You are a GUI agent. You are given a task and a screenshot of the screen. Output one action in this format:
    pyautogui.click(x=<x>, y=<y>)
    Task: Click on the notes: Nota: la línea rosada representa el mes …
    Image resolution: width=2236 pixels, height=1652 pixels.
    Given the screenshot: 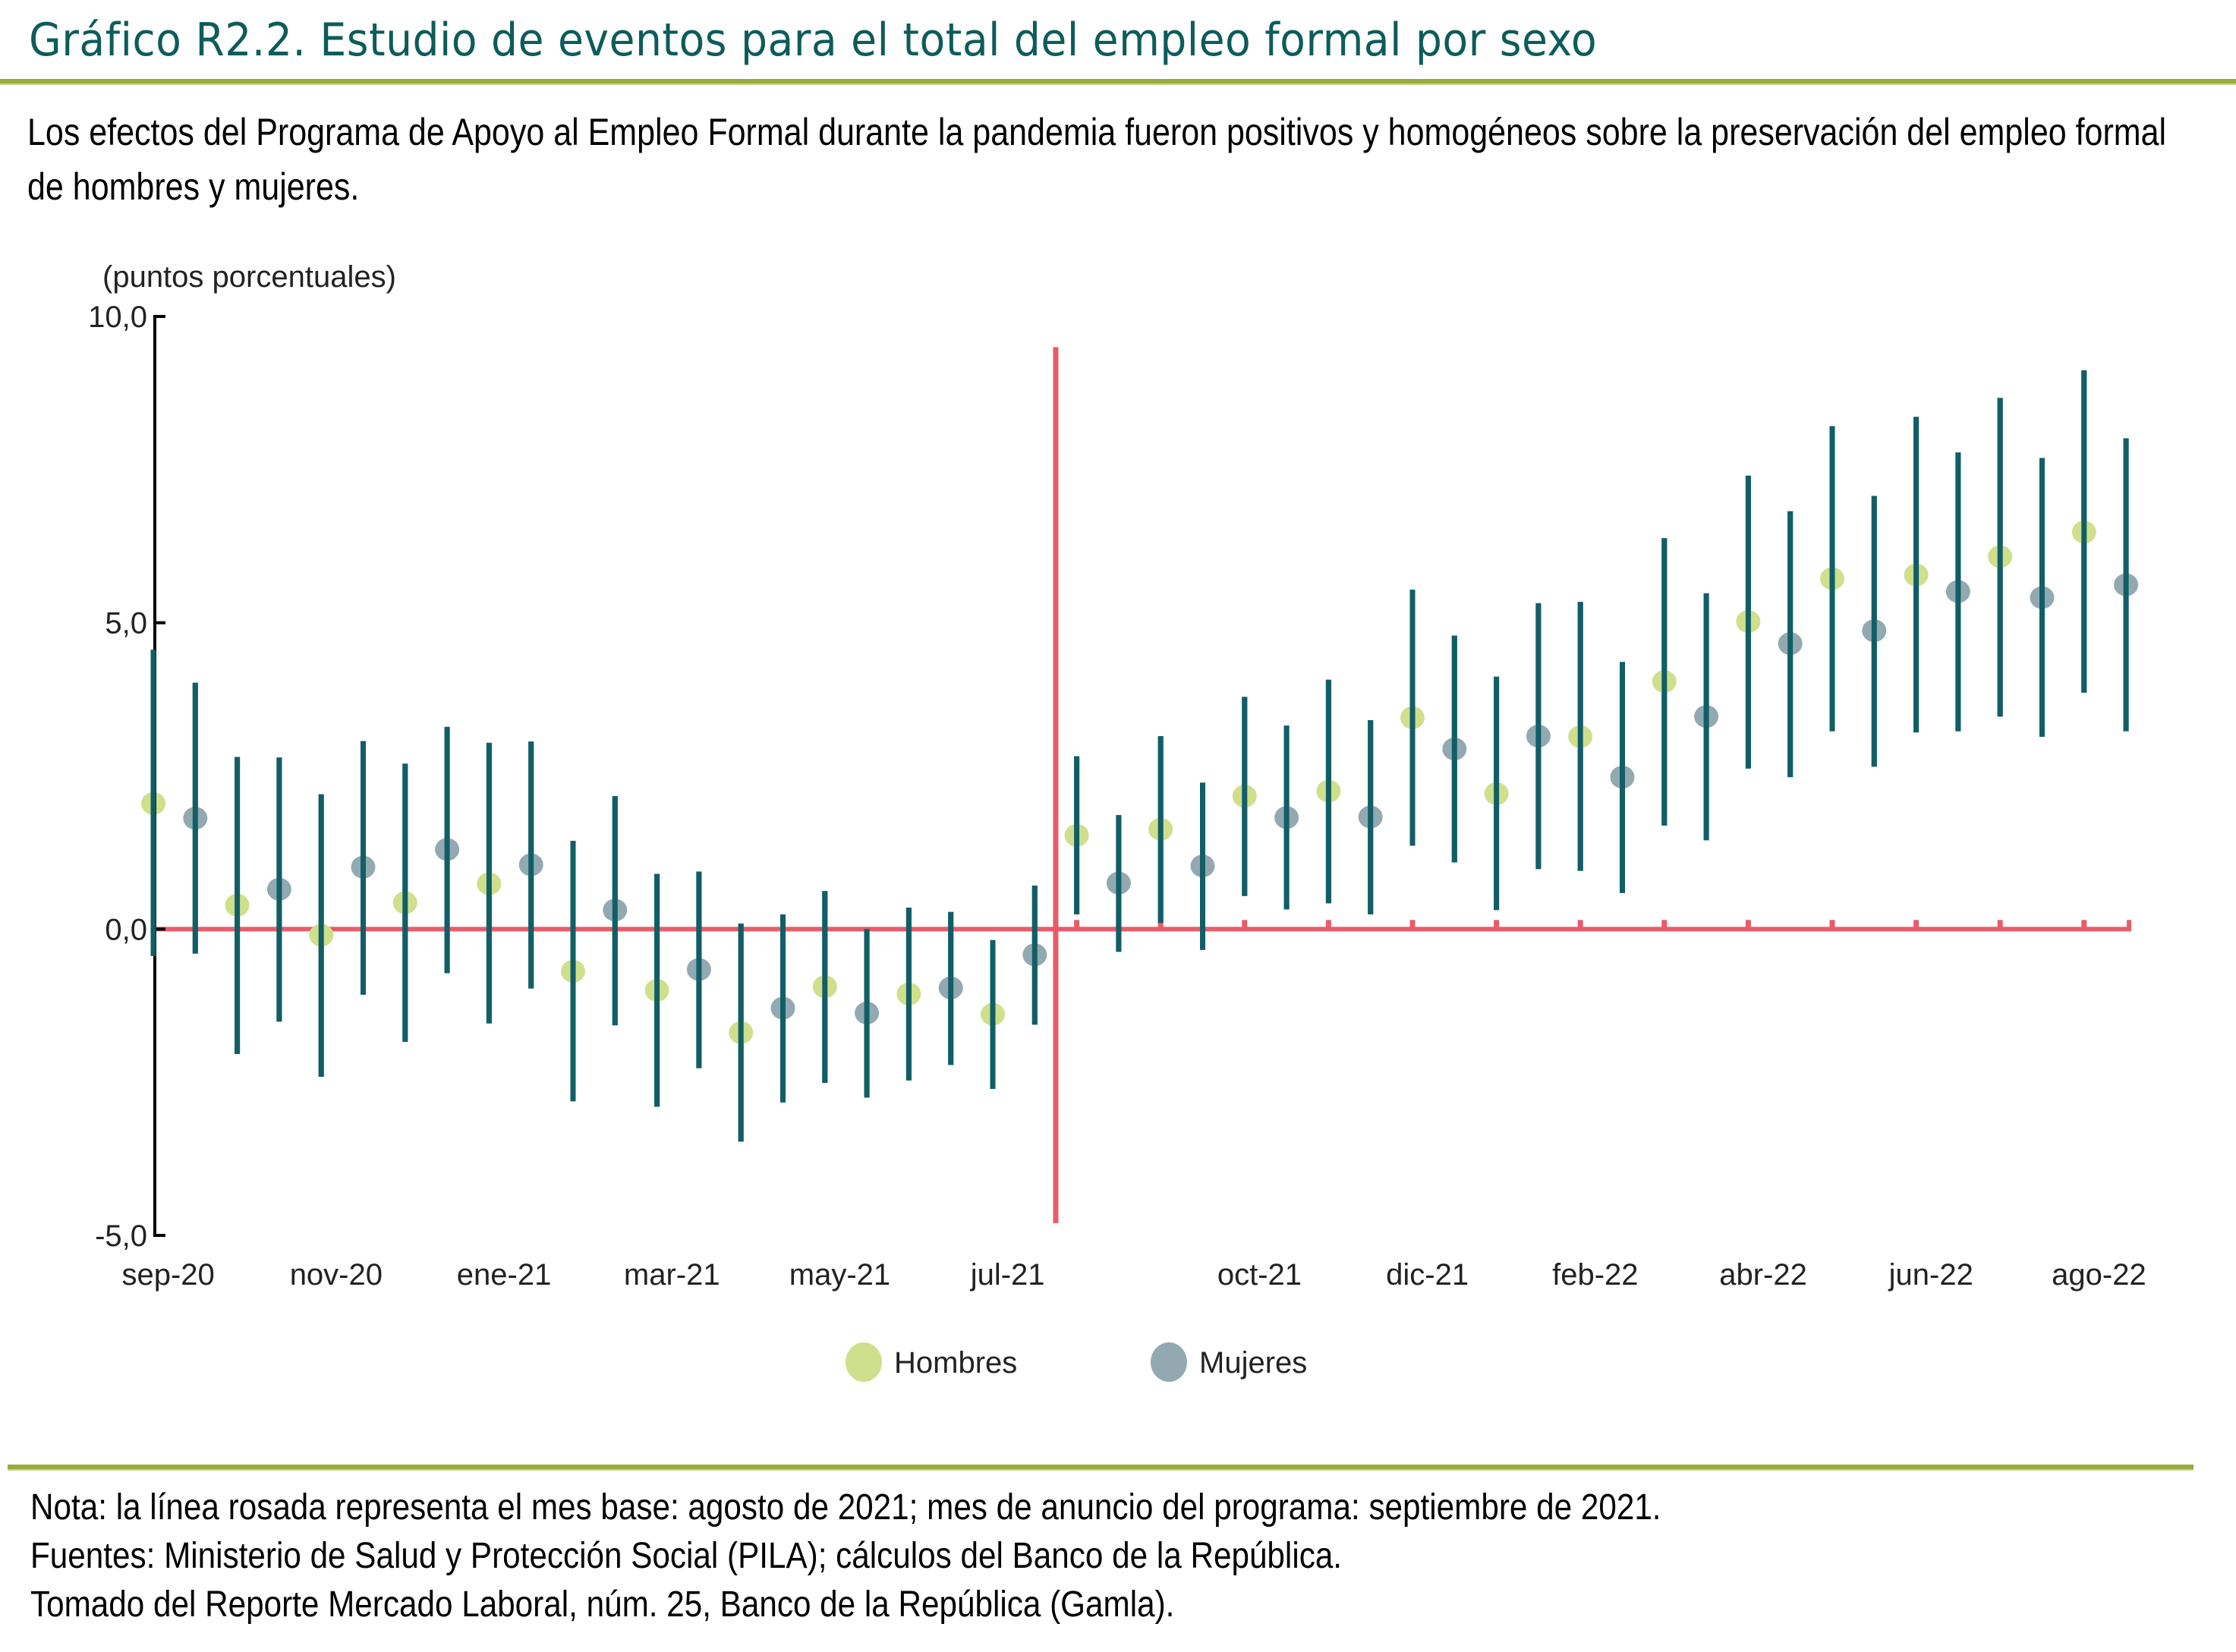 What is the action you would take?
    pyautogui.click(x=845, y=1556)
    